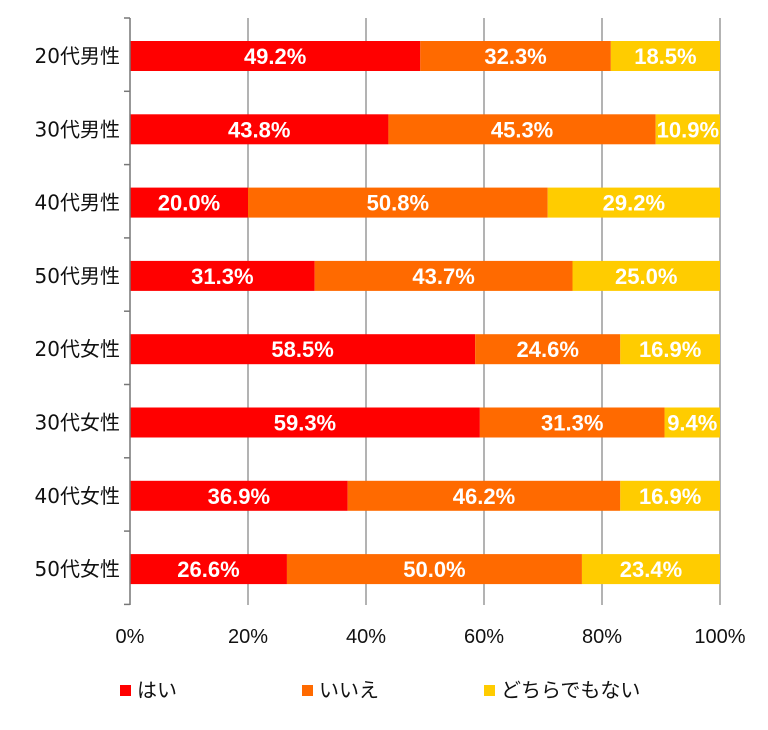  I want to click on category-label-3: 40代男性, so click(77, 203).